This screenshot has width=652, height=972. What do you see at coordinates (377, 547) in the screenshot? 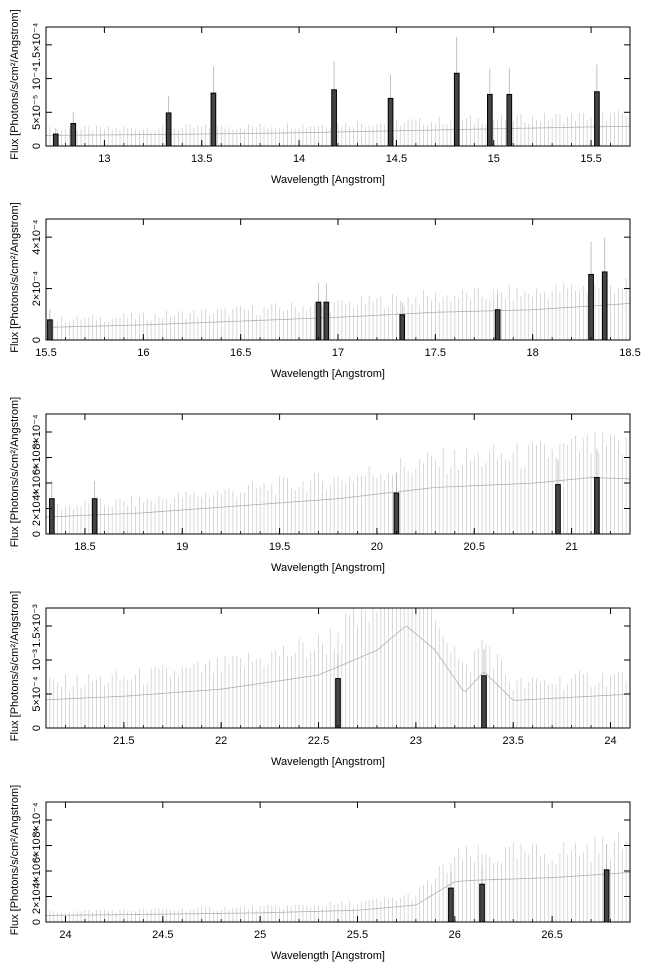
I see `x-tick-label: 20` at bounding box center [377, 547].